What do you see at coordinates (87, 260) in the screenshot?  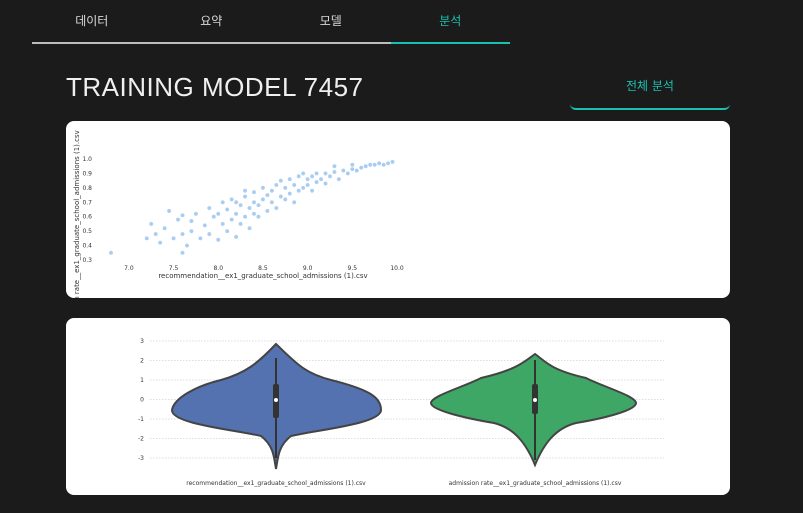 I see `scatter-ytick: 0.3` at bounding box center [87, 260].